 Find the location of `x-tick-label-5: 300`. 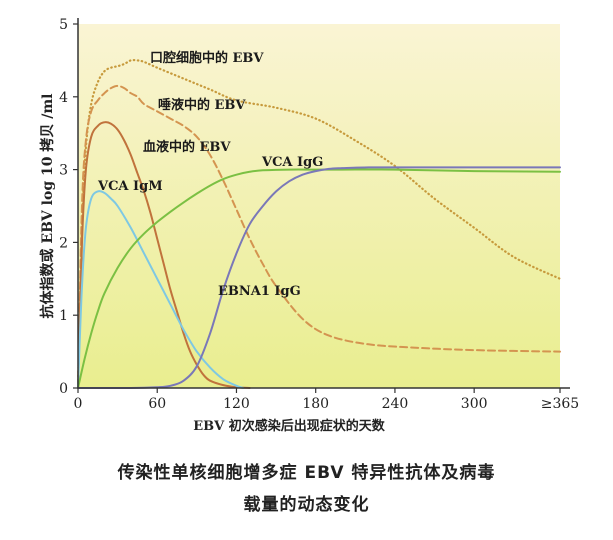

x-tick-label-5: 300 is located at coordinates (474, 404).